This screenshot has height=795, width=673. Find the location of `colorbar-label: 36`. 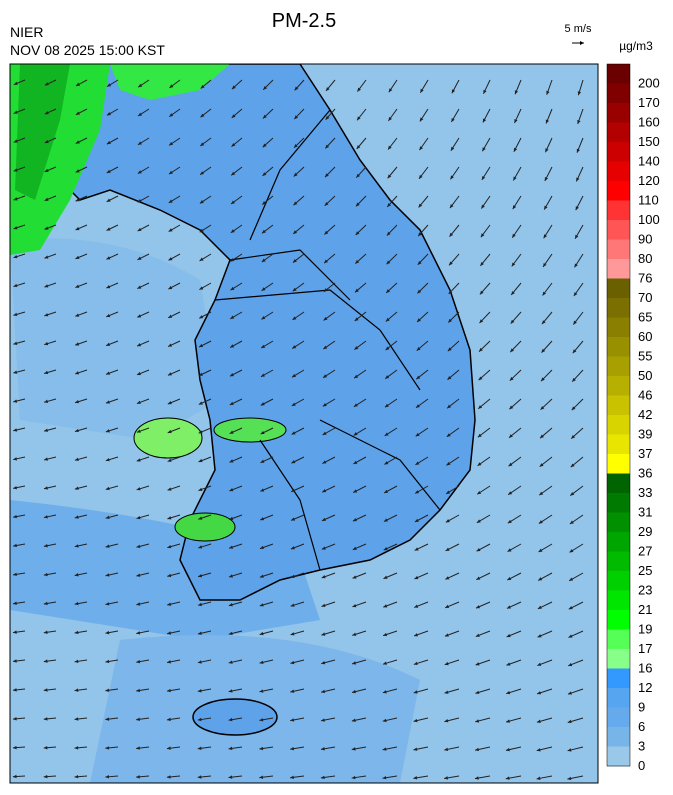

colorbar-label: 36 is located at coordinates (645, 473).